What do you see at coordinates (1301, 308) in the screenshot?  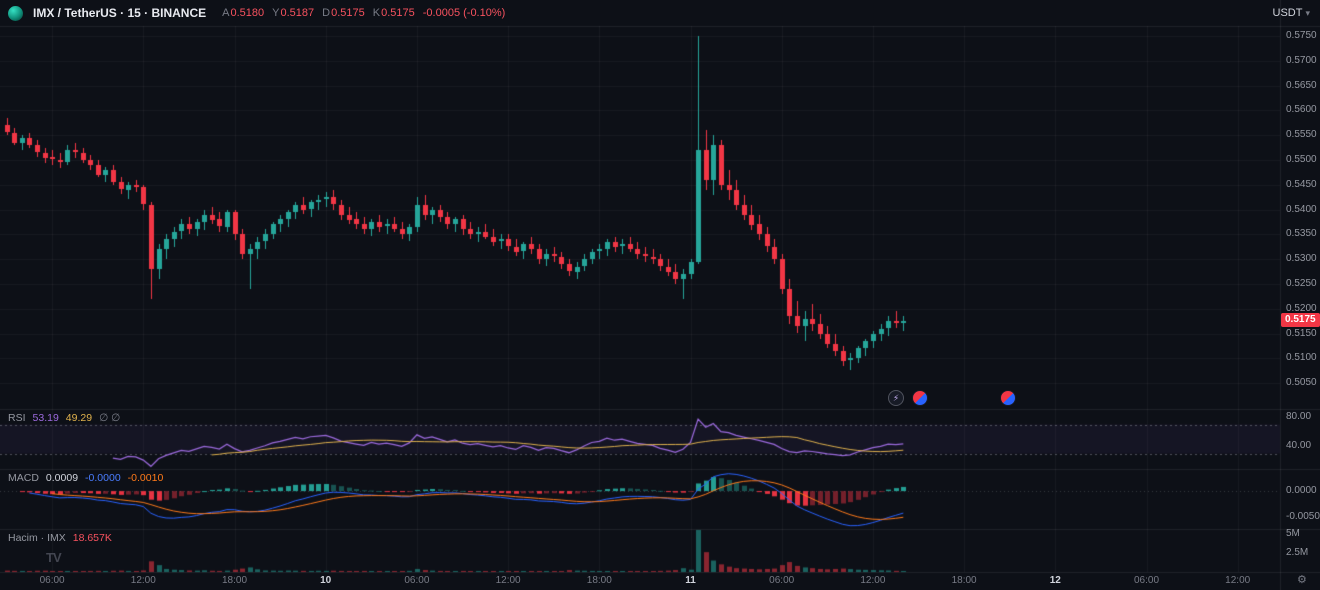 I see `price-axis-label: 0.5200` at bounding box center [1301, 308].